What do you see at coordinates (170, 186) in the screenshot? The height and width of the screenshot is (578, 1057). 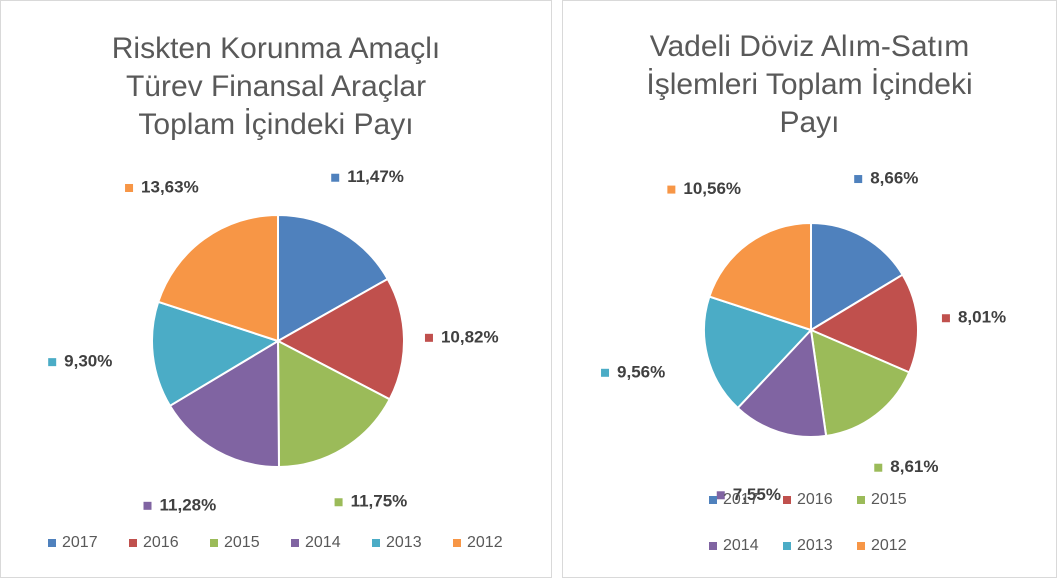 I see `data-label: 13,63%` at bounding box center [170, 186].